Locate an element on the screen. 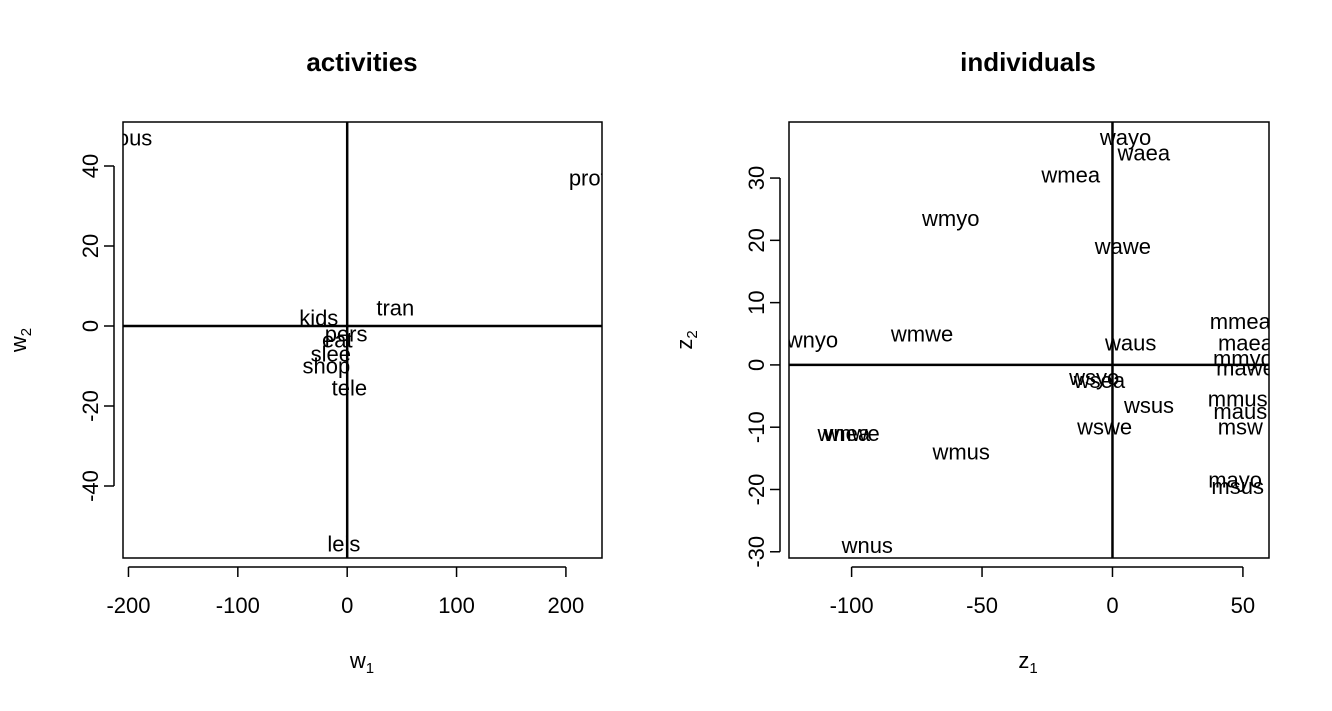 This screenshot has width=1332, height=711. activities-title: activities is located at coordinates (361, 62).